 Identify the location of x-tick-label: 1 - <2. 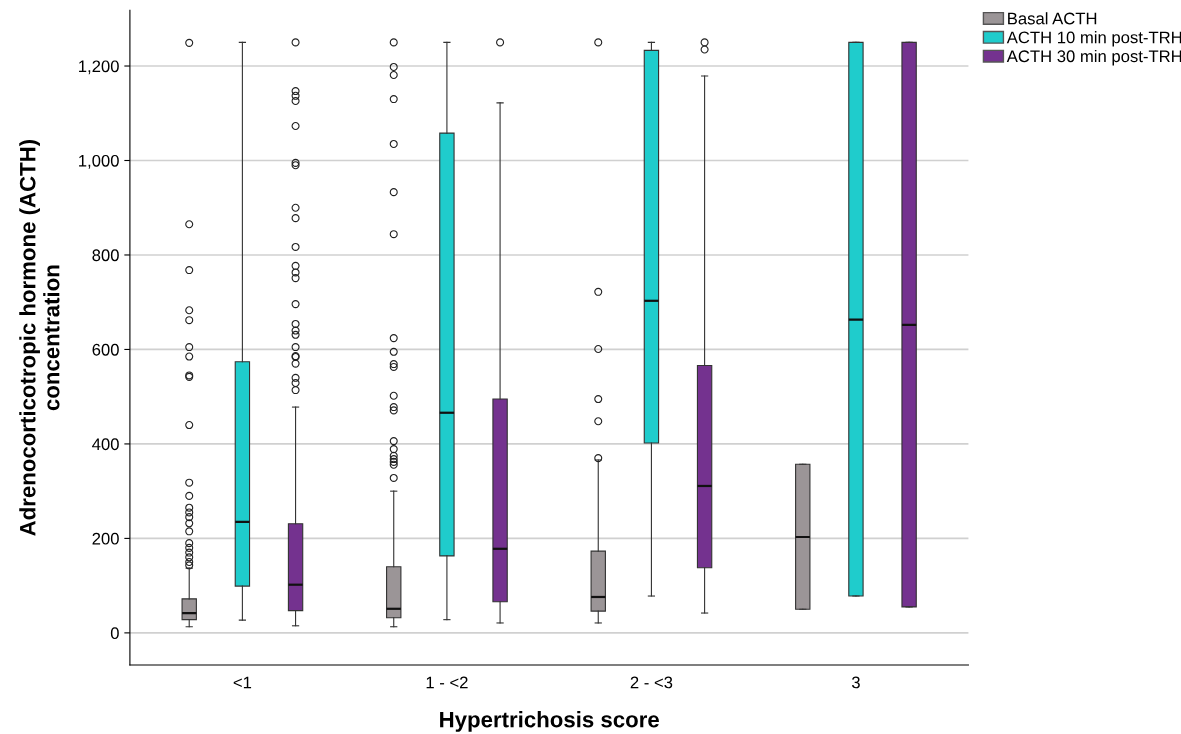
(447, 682).